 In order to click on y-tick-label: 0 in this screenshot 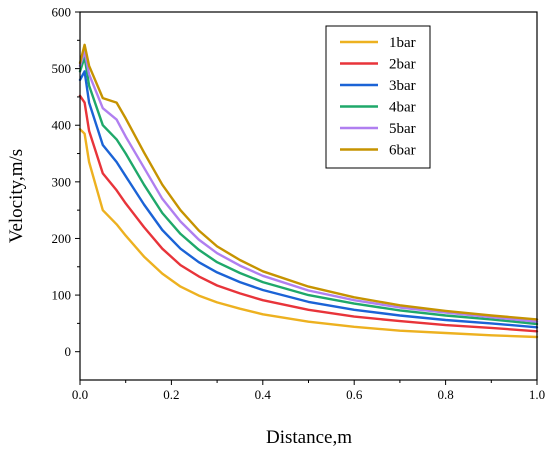, I will do `click(68, 351)`.